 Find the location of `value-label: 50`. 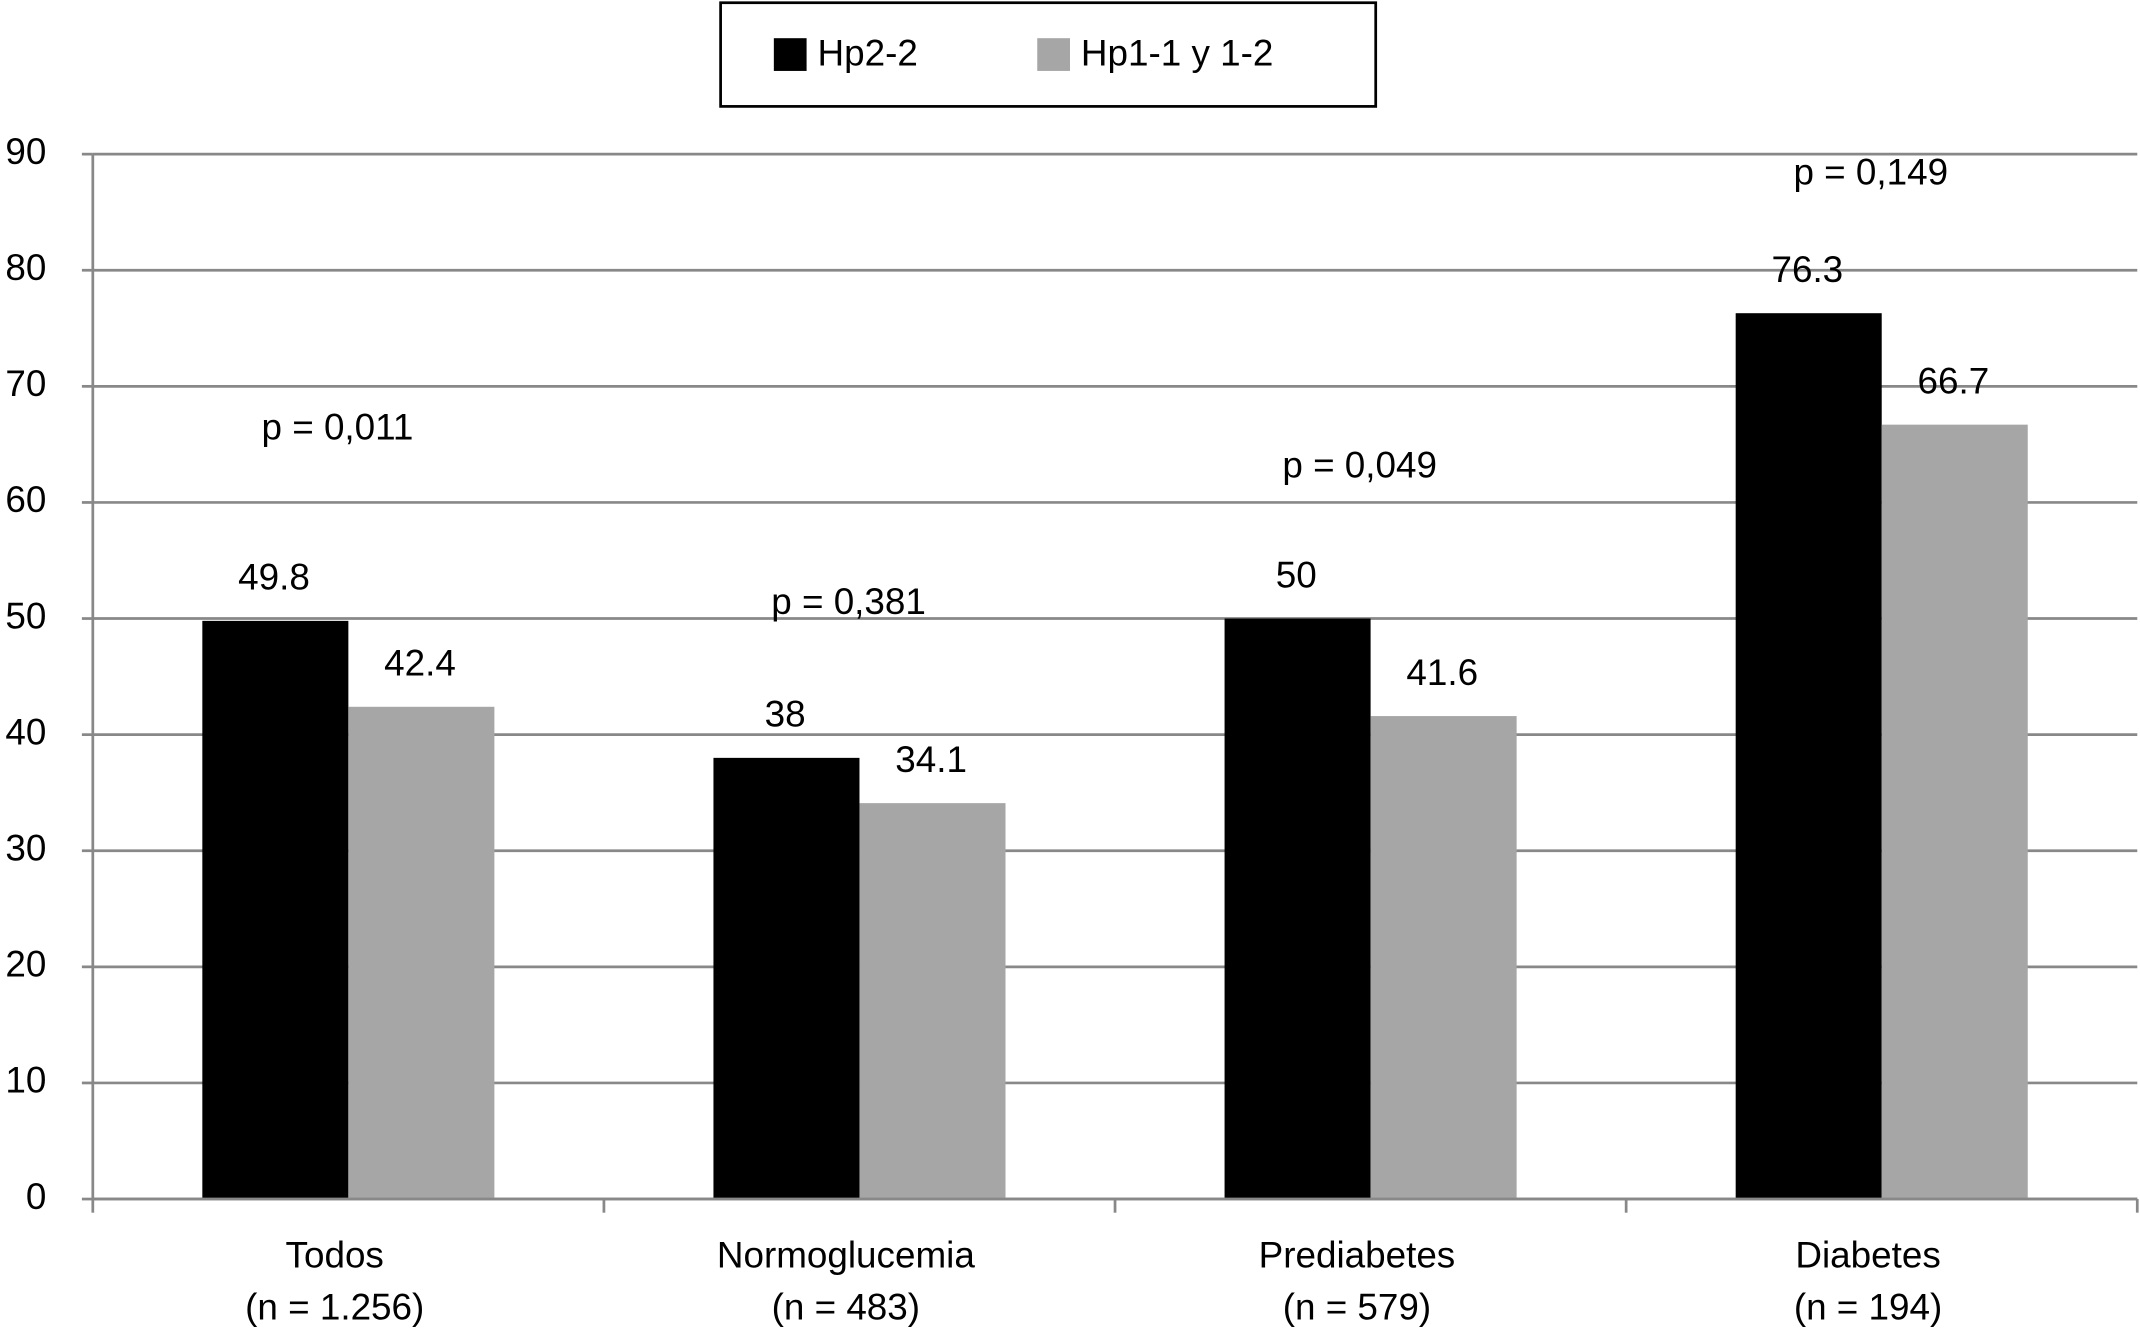

value-label: 50 is located at coordinates (1296, 574).